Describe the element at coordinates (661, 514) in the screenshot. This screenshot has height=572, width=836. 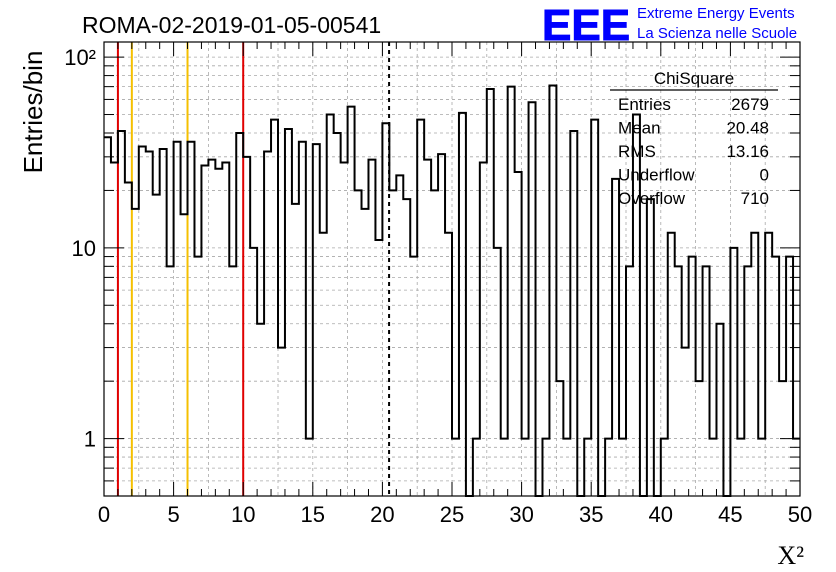
I see `x-tick-label: 40` at that location.